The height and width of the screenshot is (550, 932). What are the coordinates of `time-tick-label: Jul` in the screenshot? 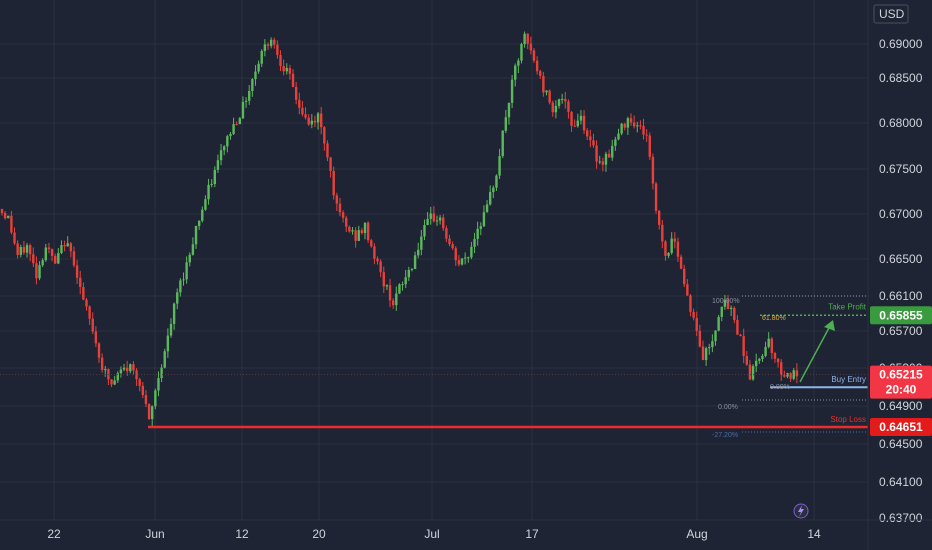 It's located at (431, 534).